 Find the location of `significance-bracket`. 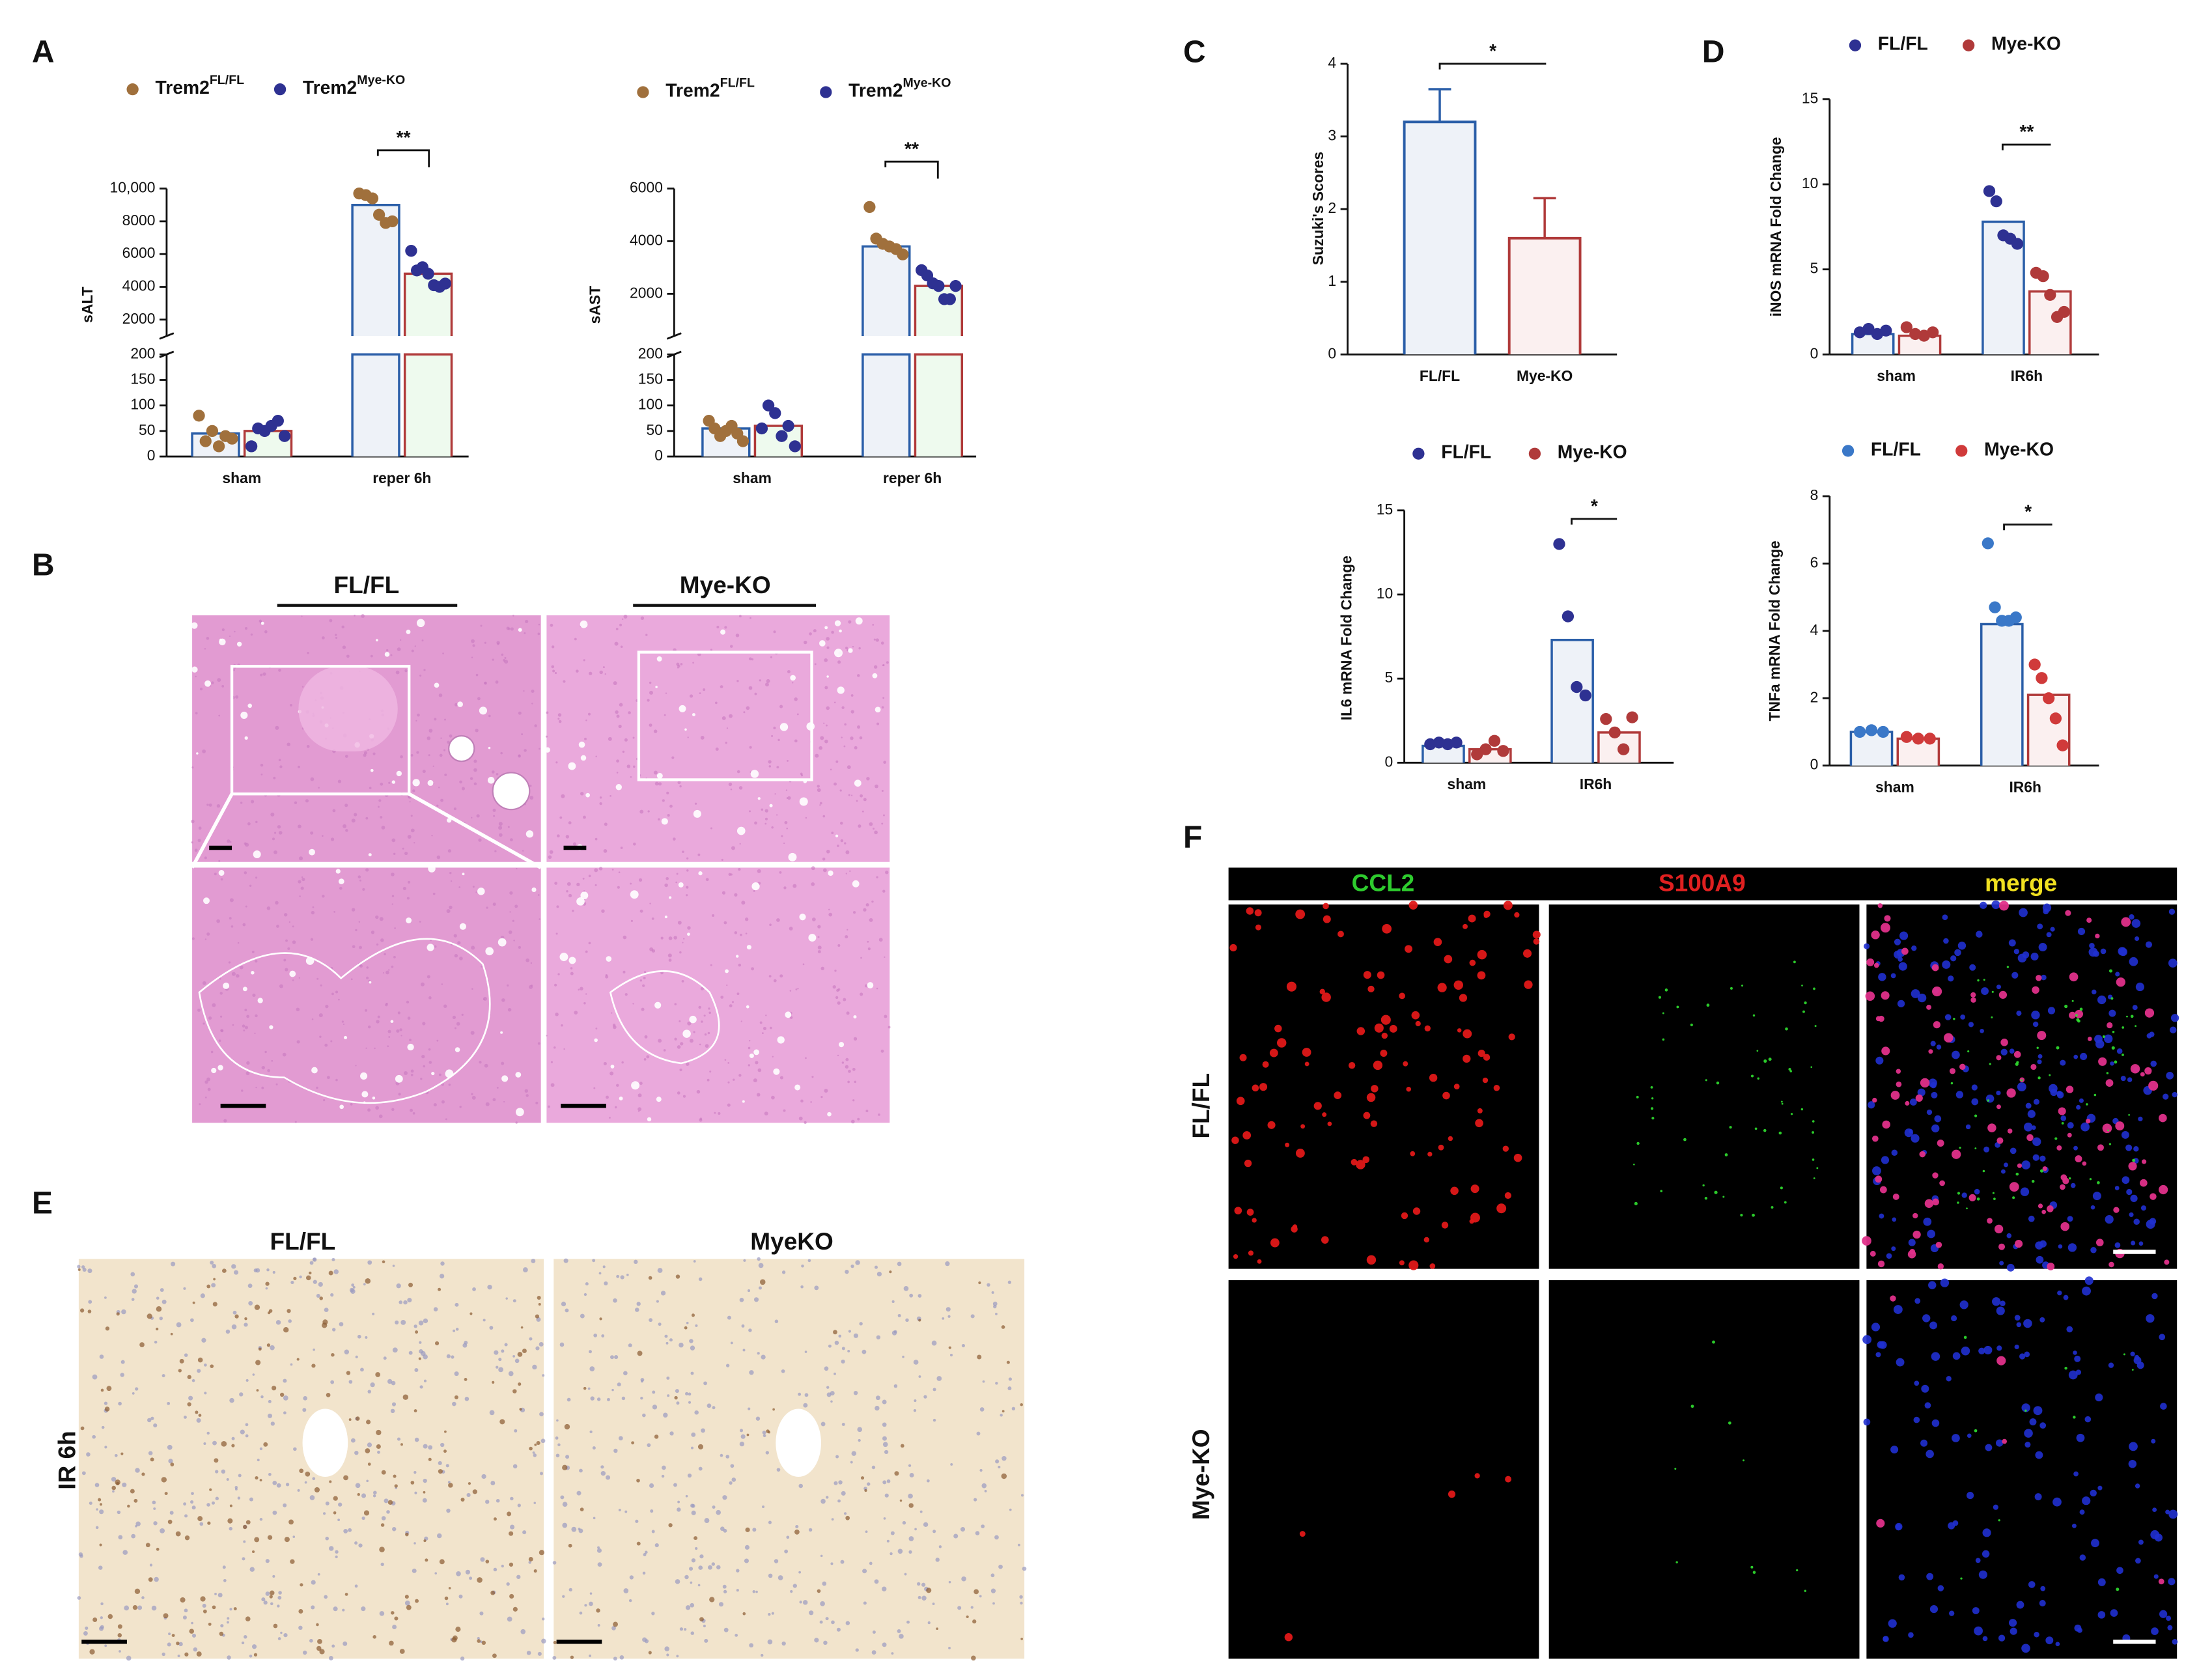

significance-bracket is located at coordinates (2026, 146).